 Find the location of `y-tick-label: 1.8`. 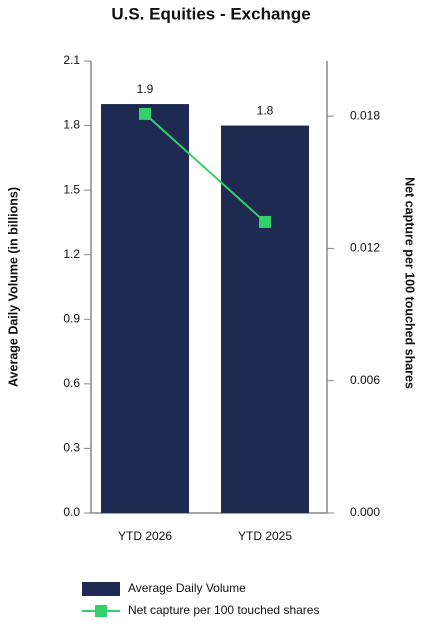

y-tick-label: 1.8 is located at coordinates (71, 125).